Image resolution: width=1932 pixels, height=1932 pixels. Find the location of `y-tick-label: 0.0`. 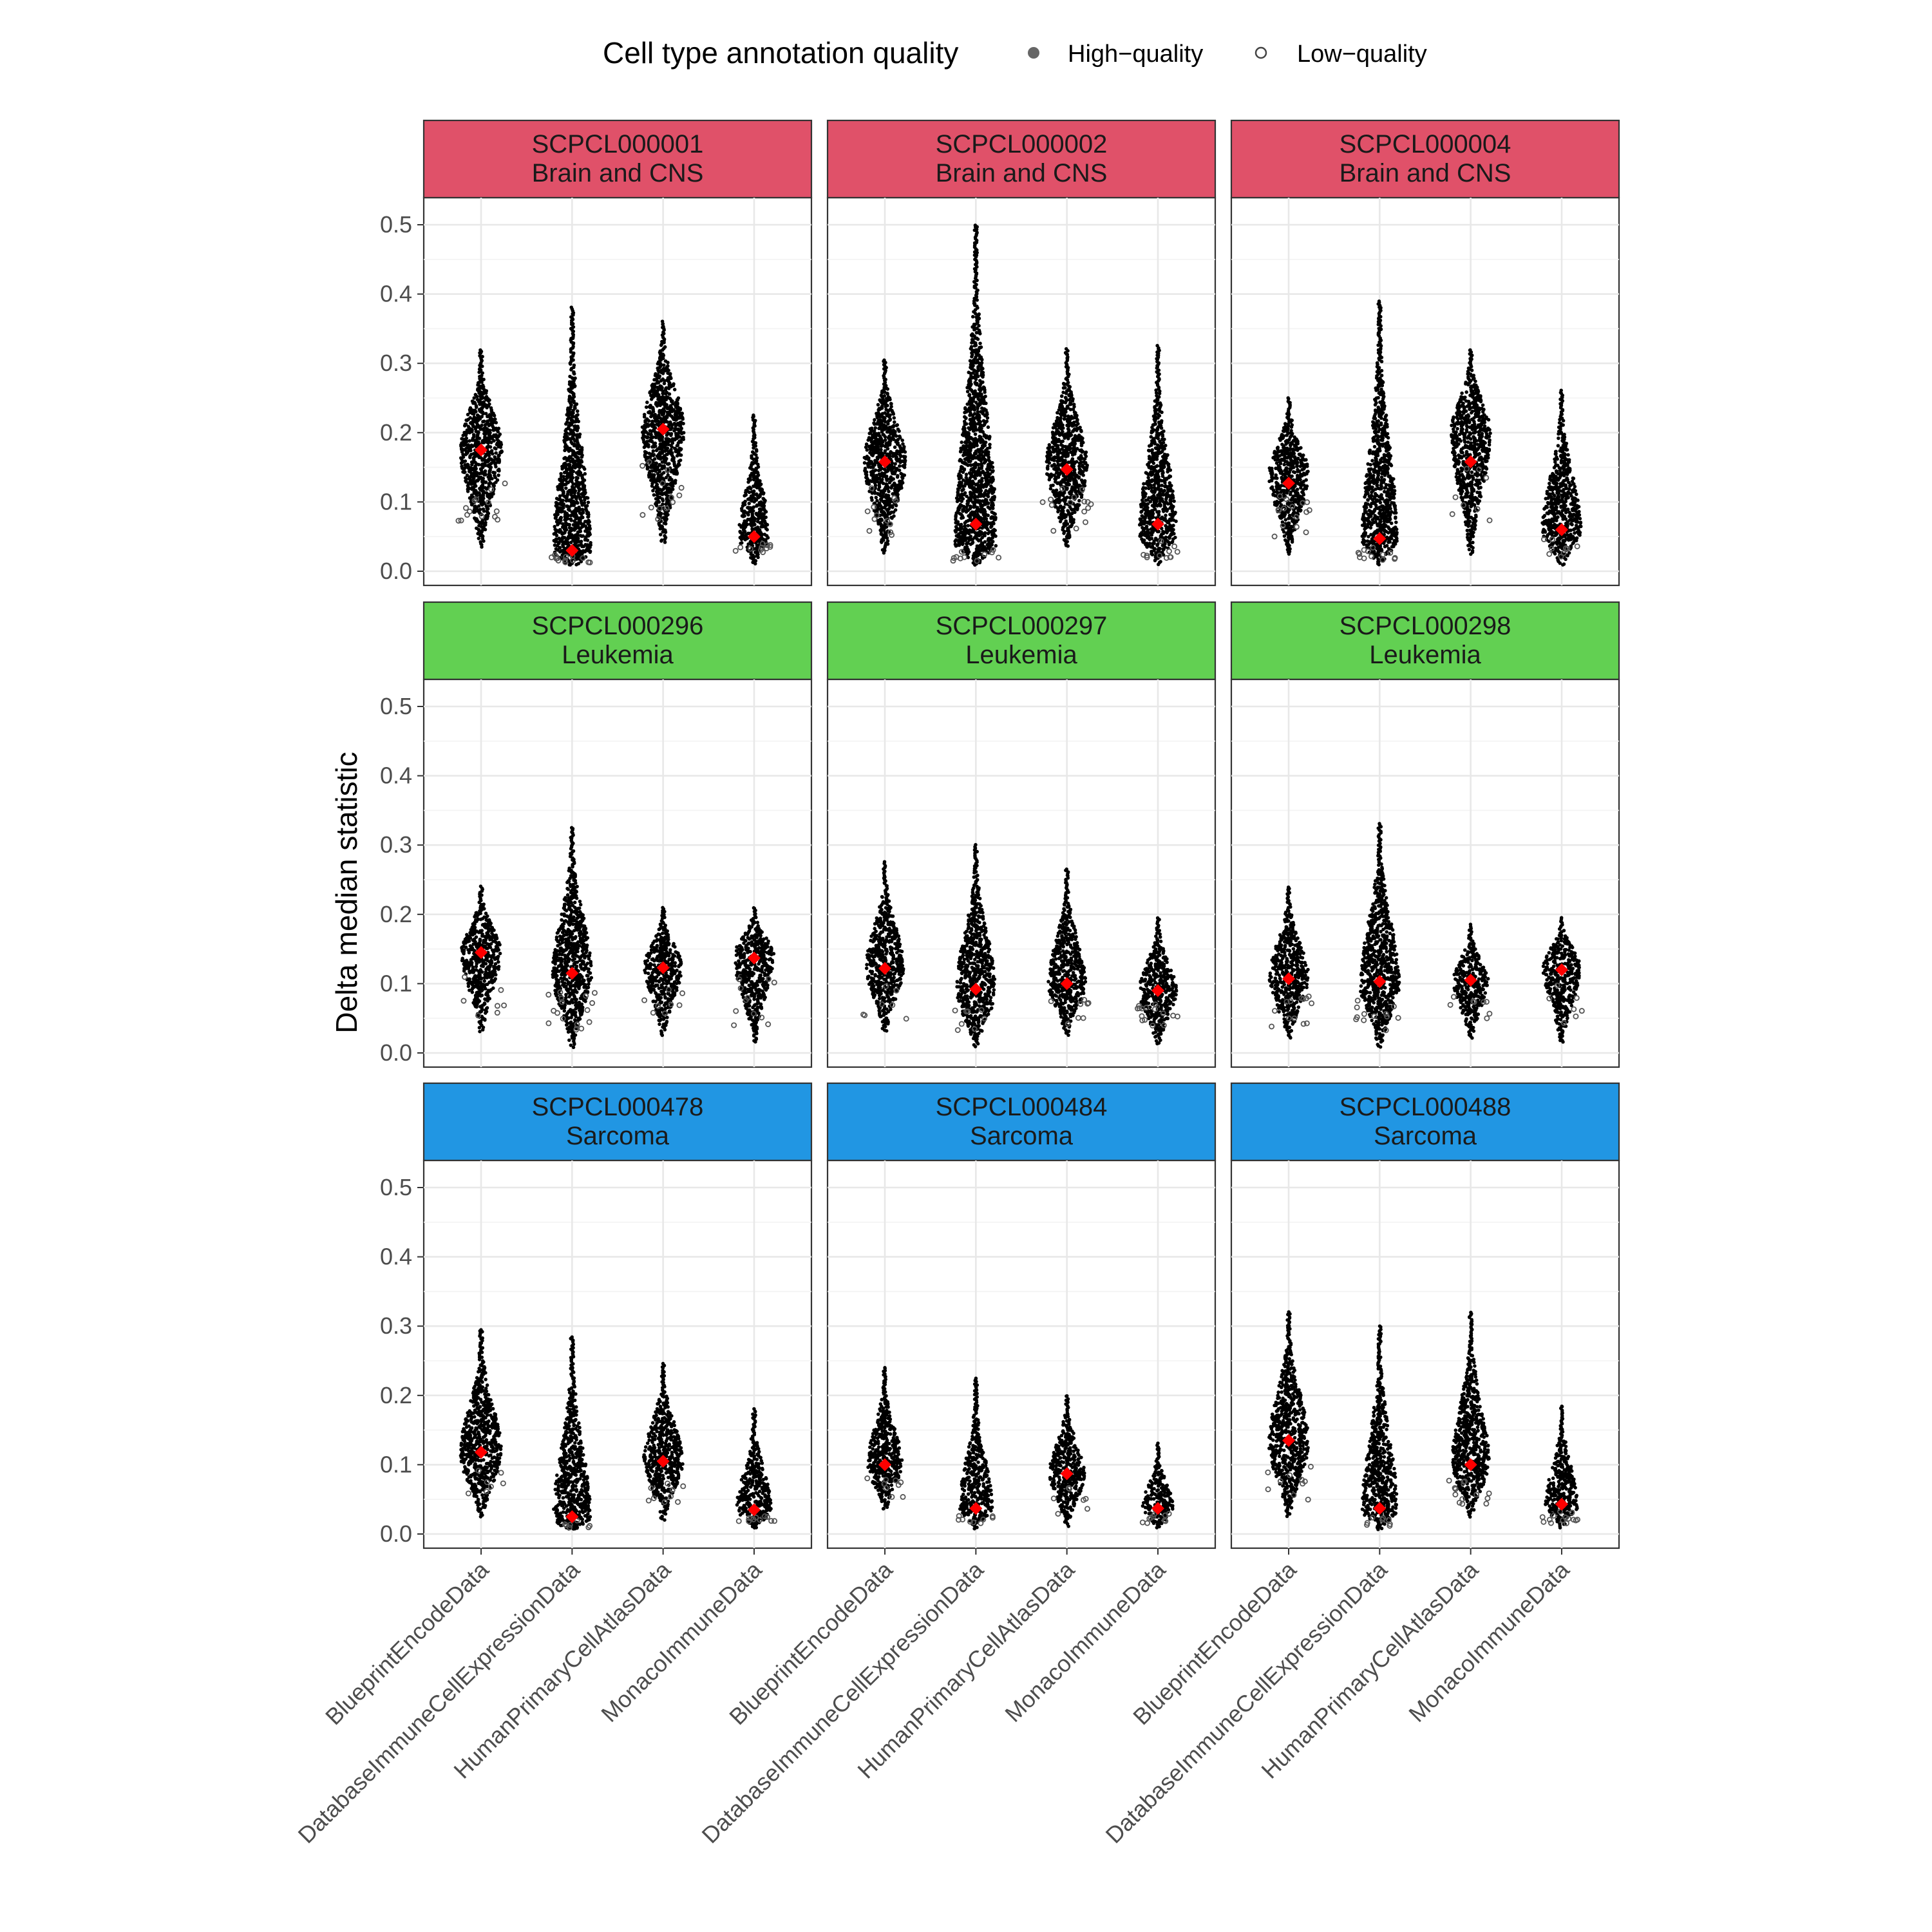

y-tick-label: 0.0 is located at coordinates (396, 571).